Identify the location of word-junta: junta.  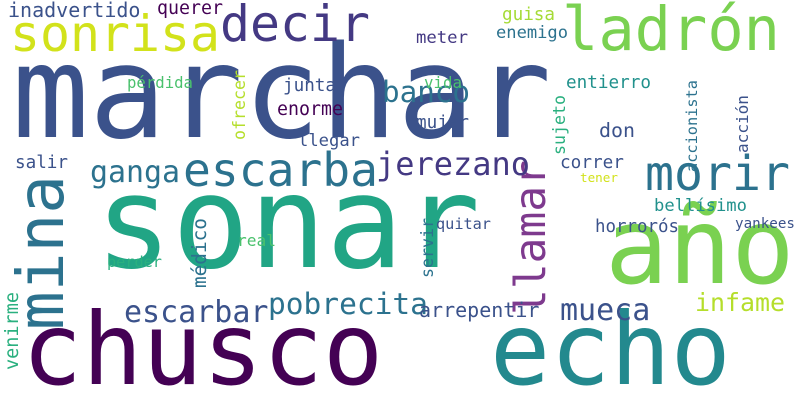
(310, 86).